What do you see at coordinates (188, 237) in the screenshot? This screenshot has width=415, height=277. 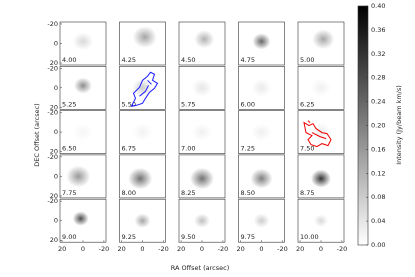 I see `channel-label: 9.50` at bounding box center [188, 237].